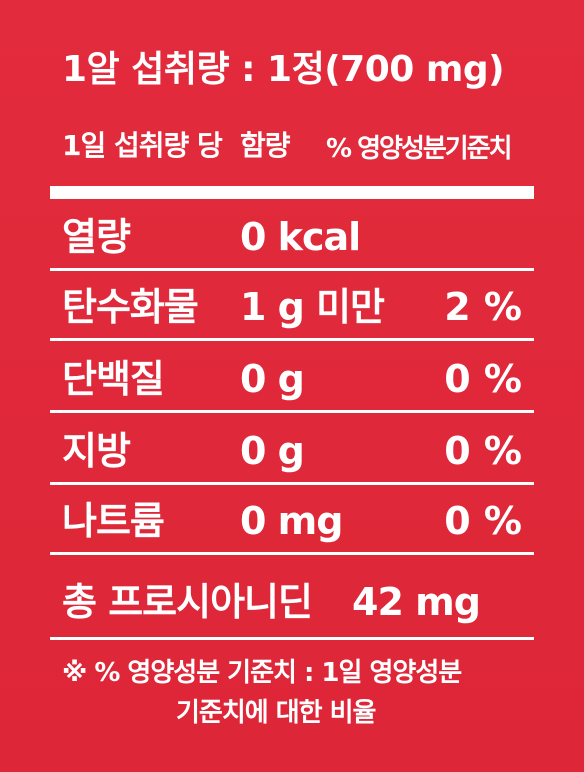  I want to click on nutrient-amount-fat: 0 g, so click(272, 451).